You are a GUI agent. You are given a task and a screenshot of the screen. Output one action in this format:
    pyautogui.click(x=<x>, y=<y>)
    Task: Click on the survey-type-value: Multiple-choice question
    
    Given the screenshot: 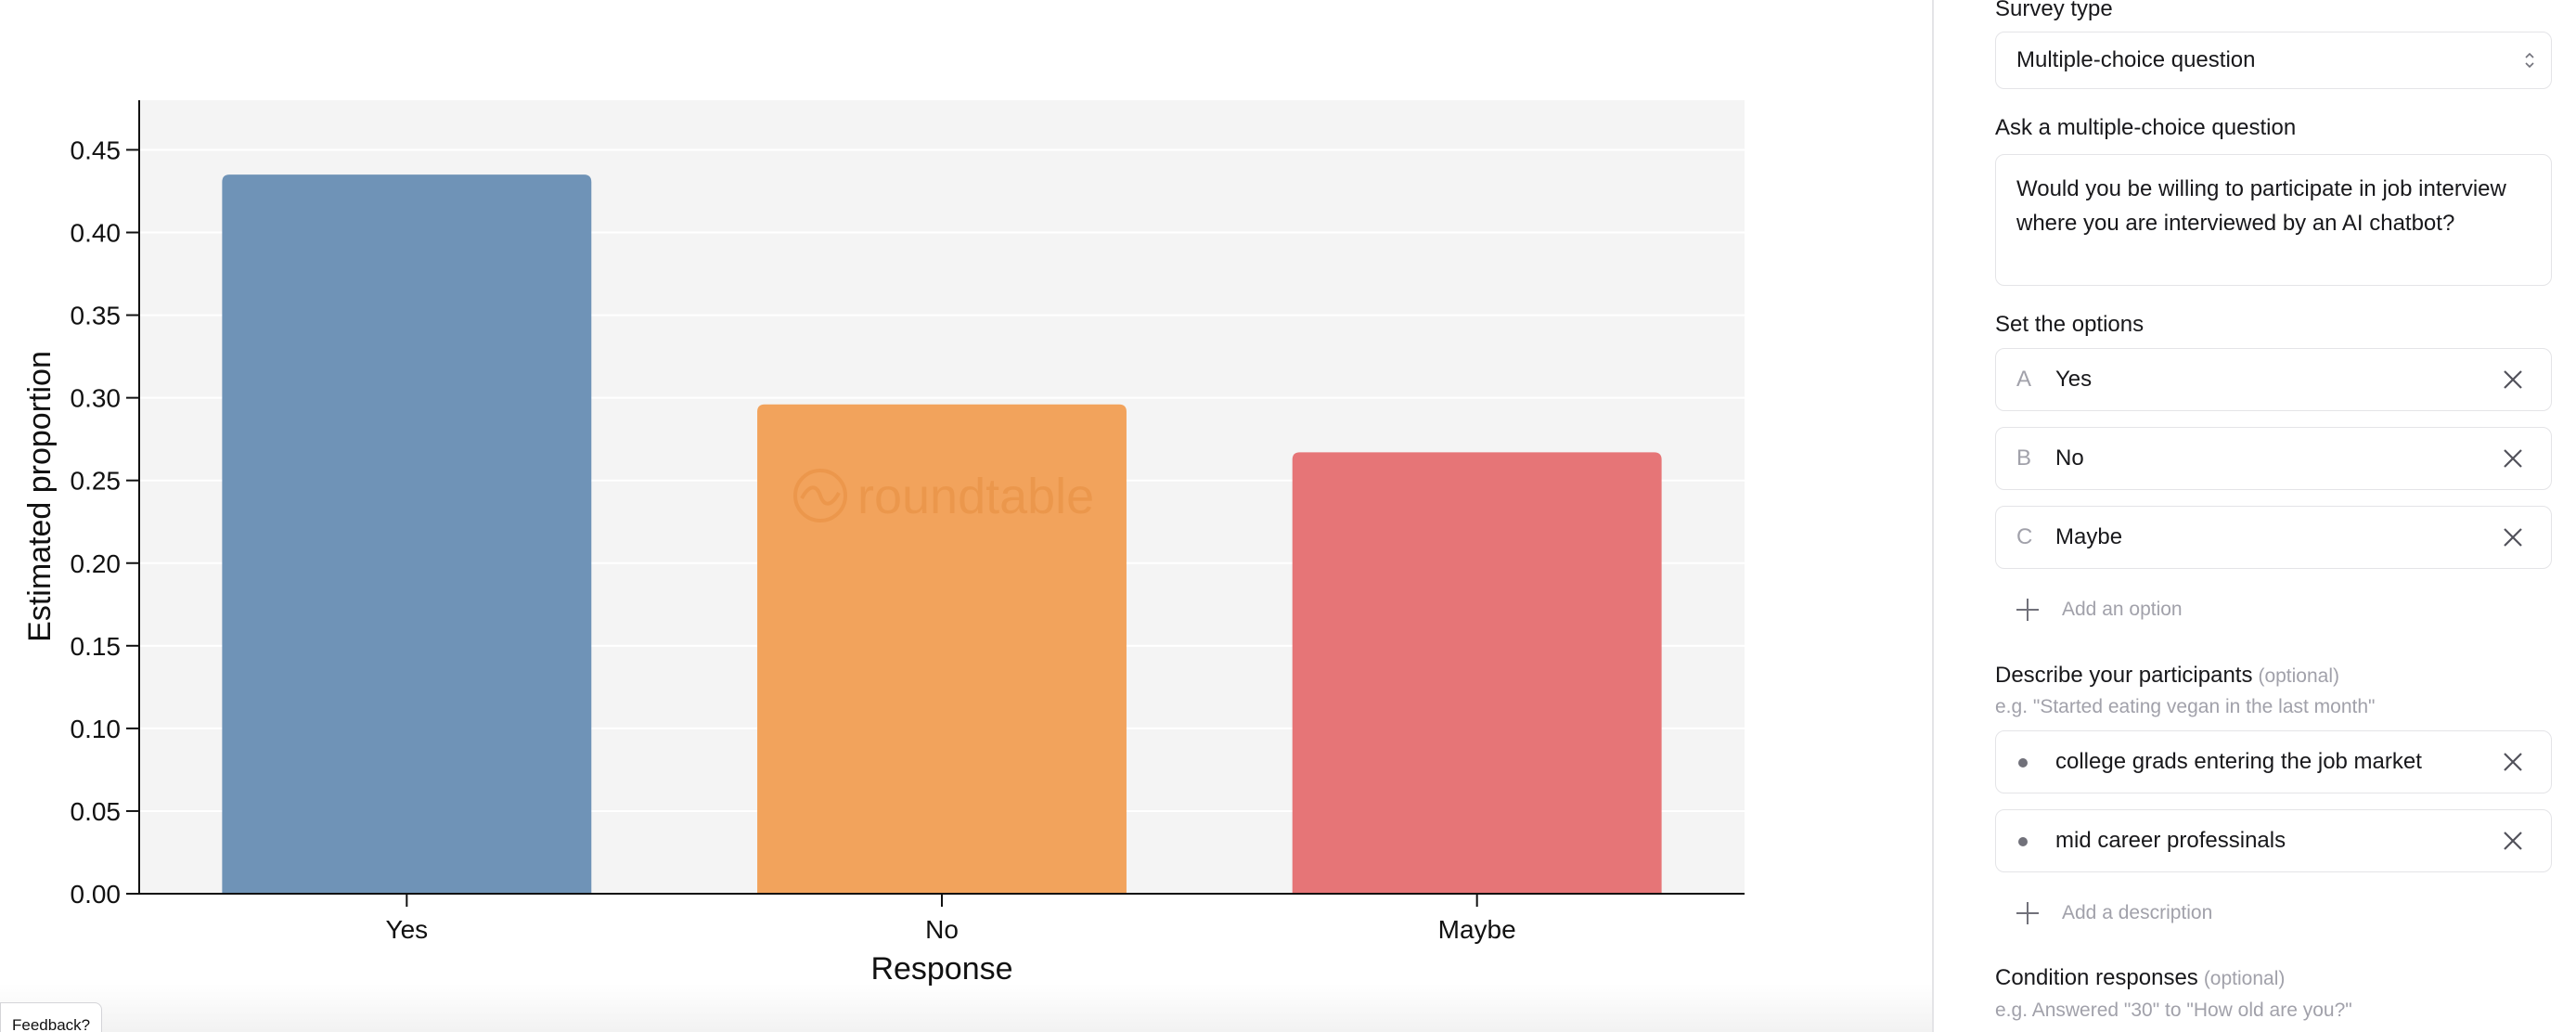 What is the action you would take?
    pyautogui.click(x=2136, y=59)
    